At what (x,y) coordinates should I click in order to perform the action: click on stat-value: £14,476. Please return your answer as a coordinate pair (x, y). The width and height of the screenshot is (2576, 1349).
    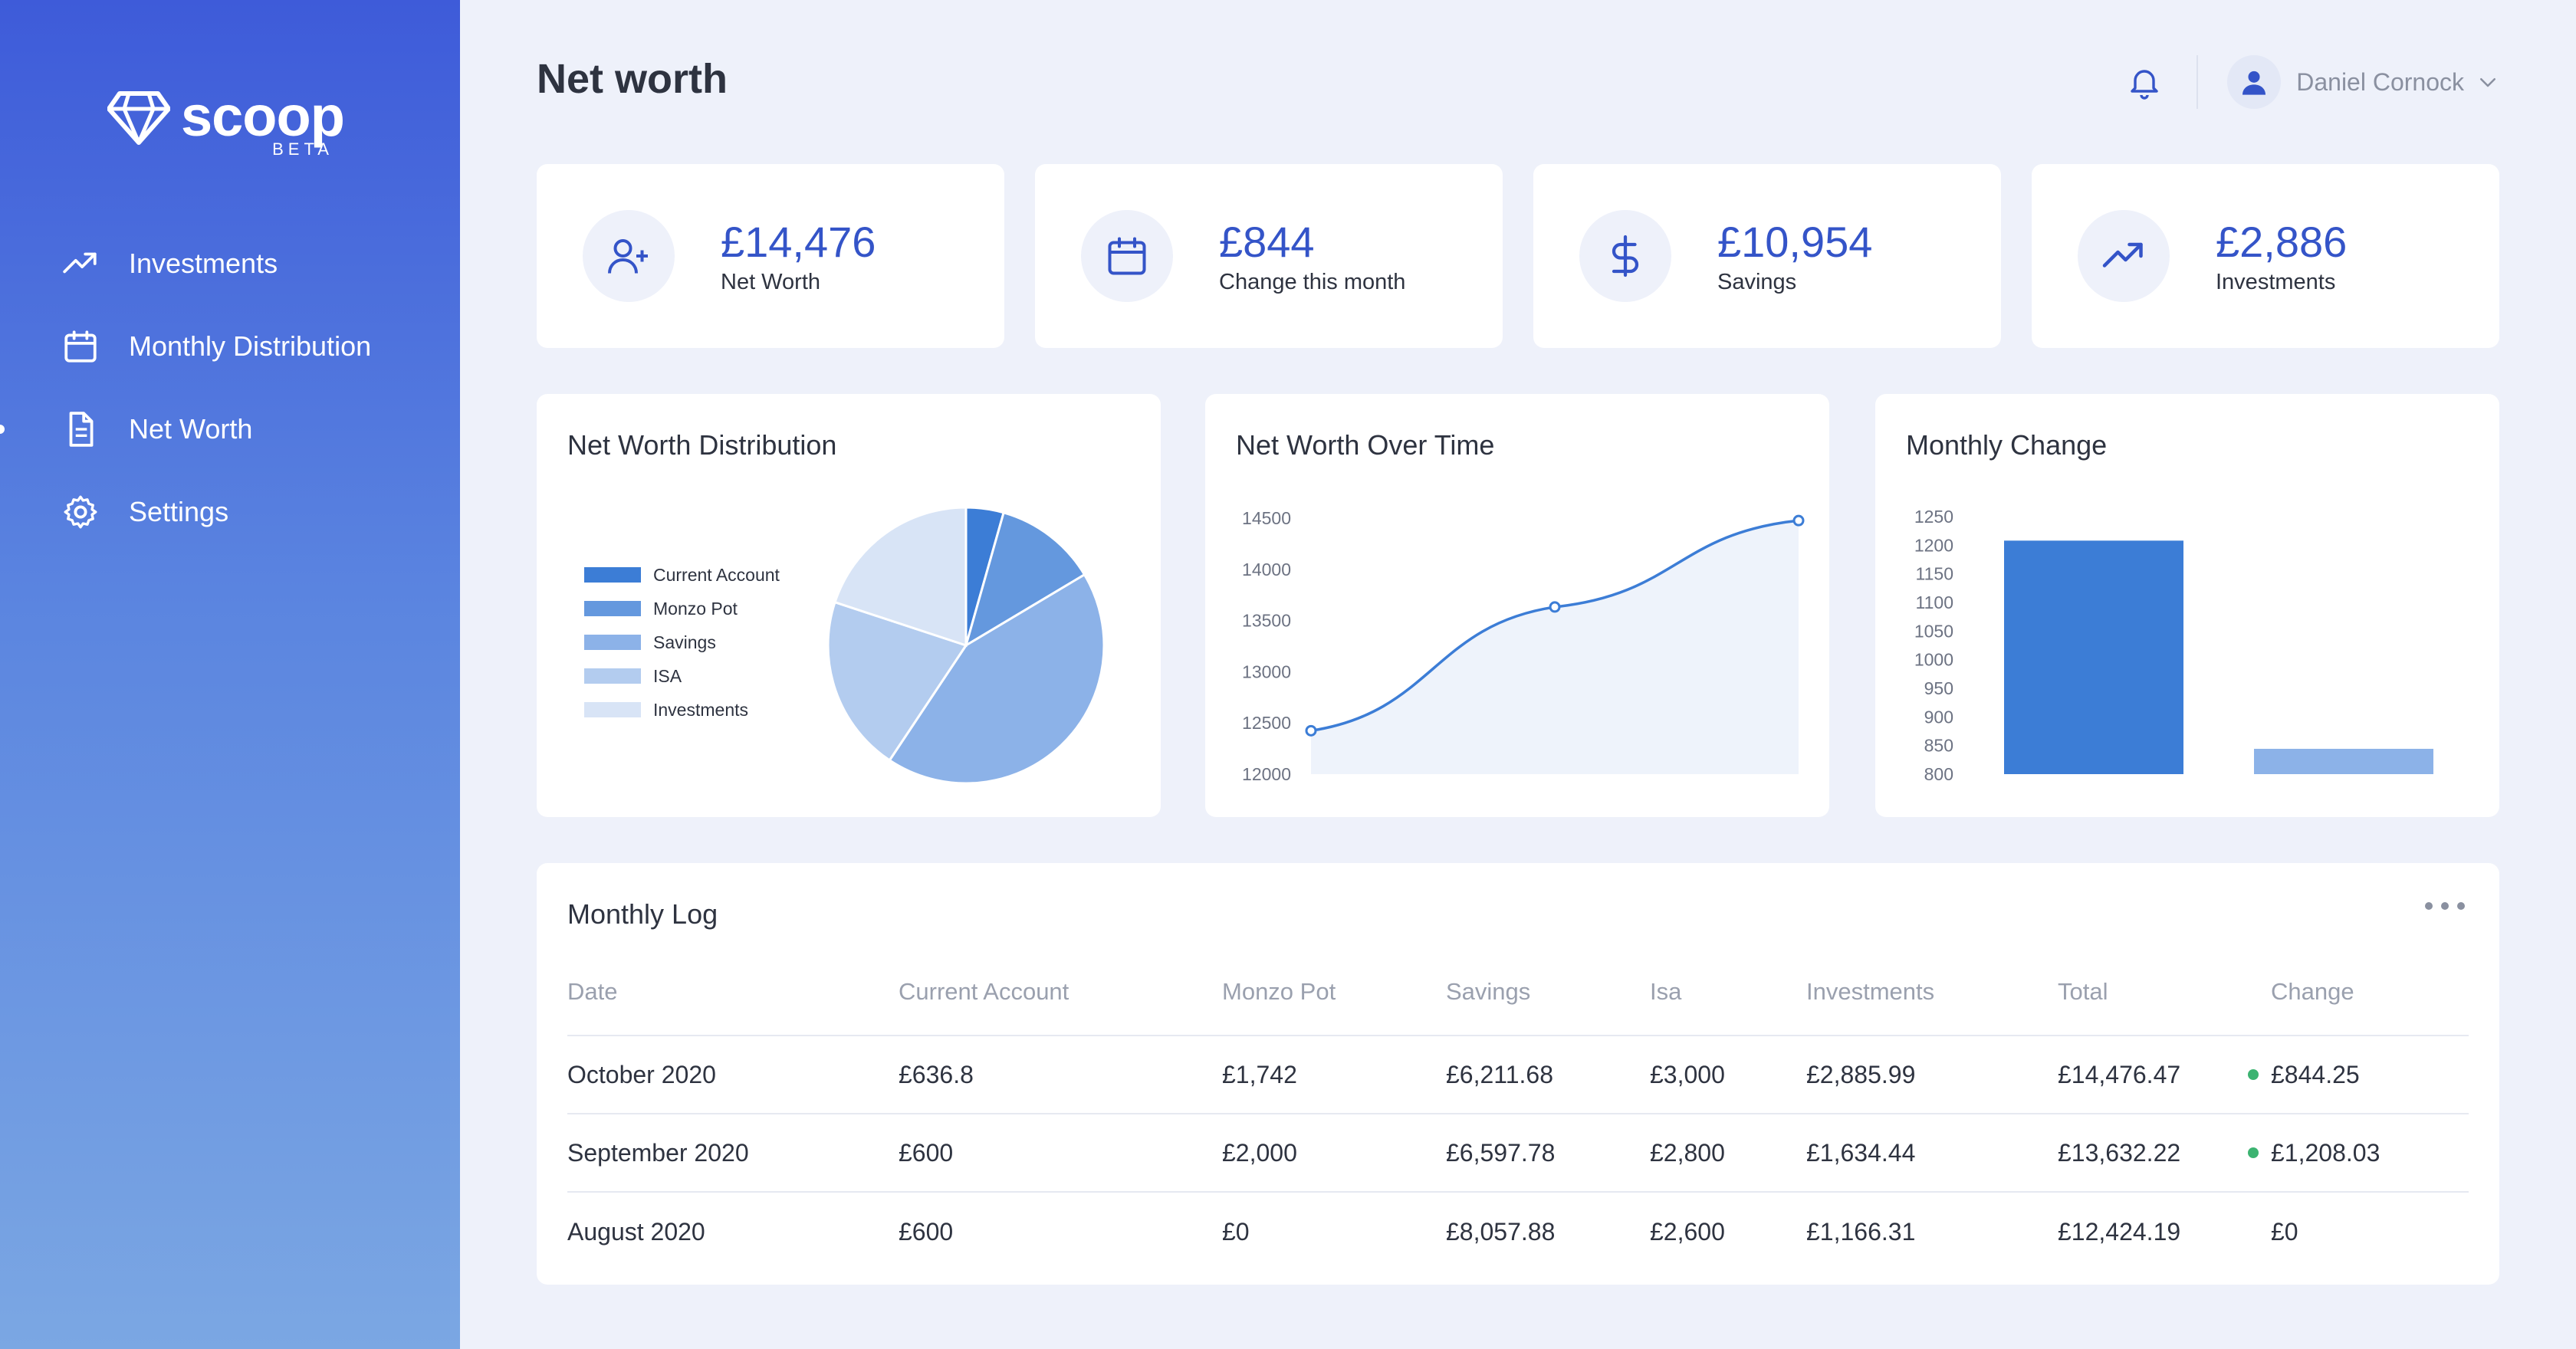
    Looking at the image, I should click on (798, 241).